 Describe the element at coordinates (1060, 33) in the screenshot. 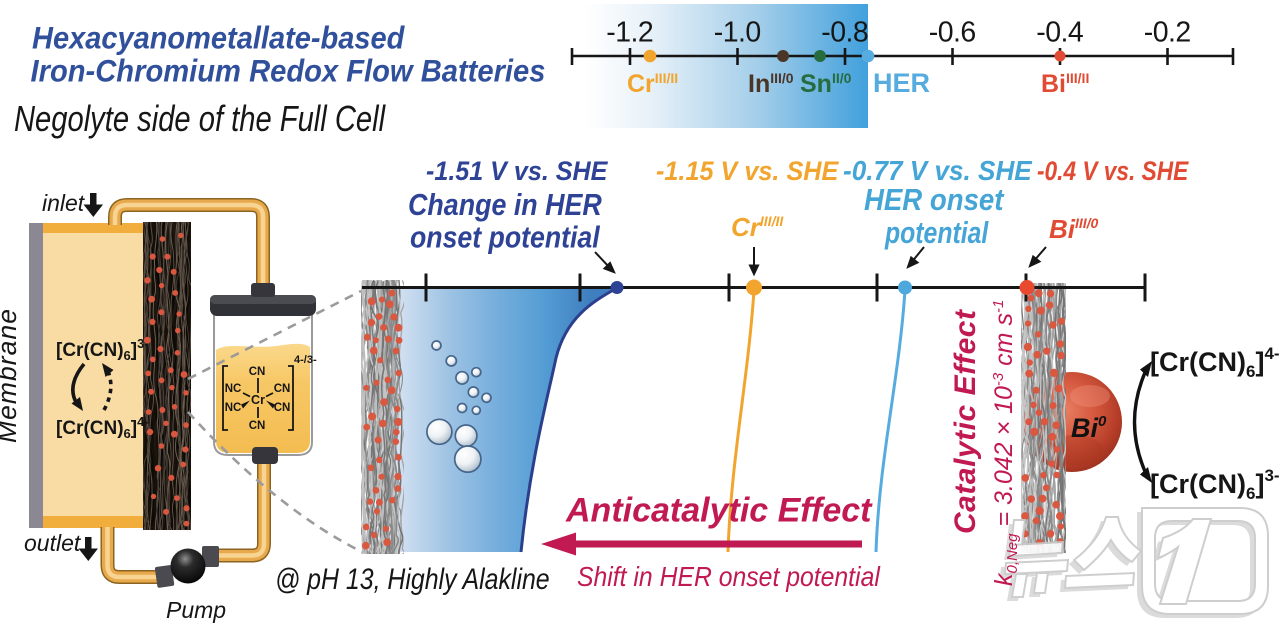

I see `svg-text: -0.4` at that location.